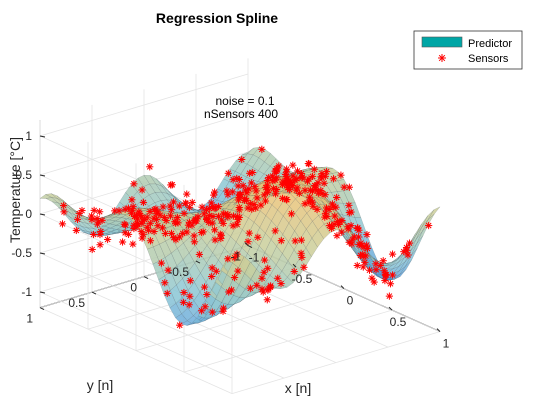  Describe the element at coordinates (488, 59) in the screenshot. I see `legend-sensors-label: Sensors` at that location.